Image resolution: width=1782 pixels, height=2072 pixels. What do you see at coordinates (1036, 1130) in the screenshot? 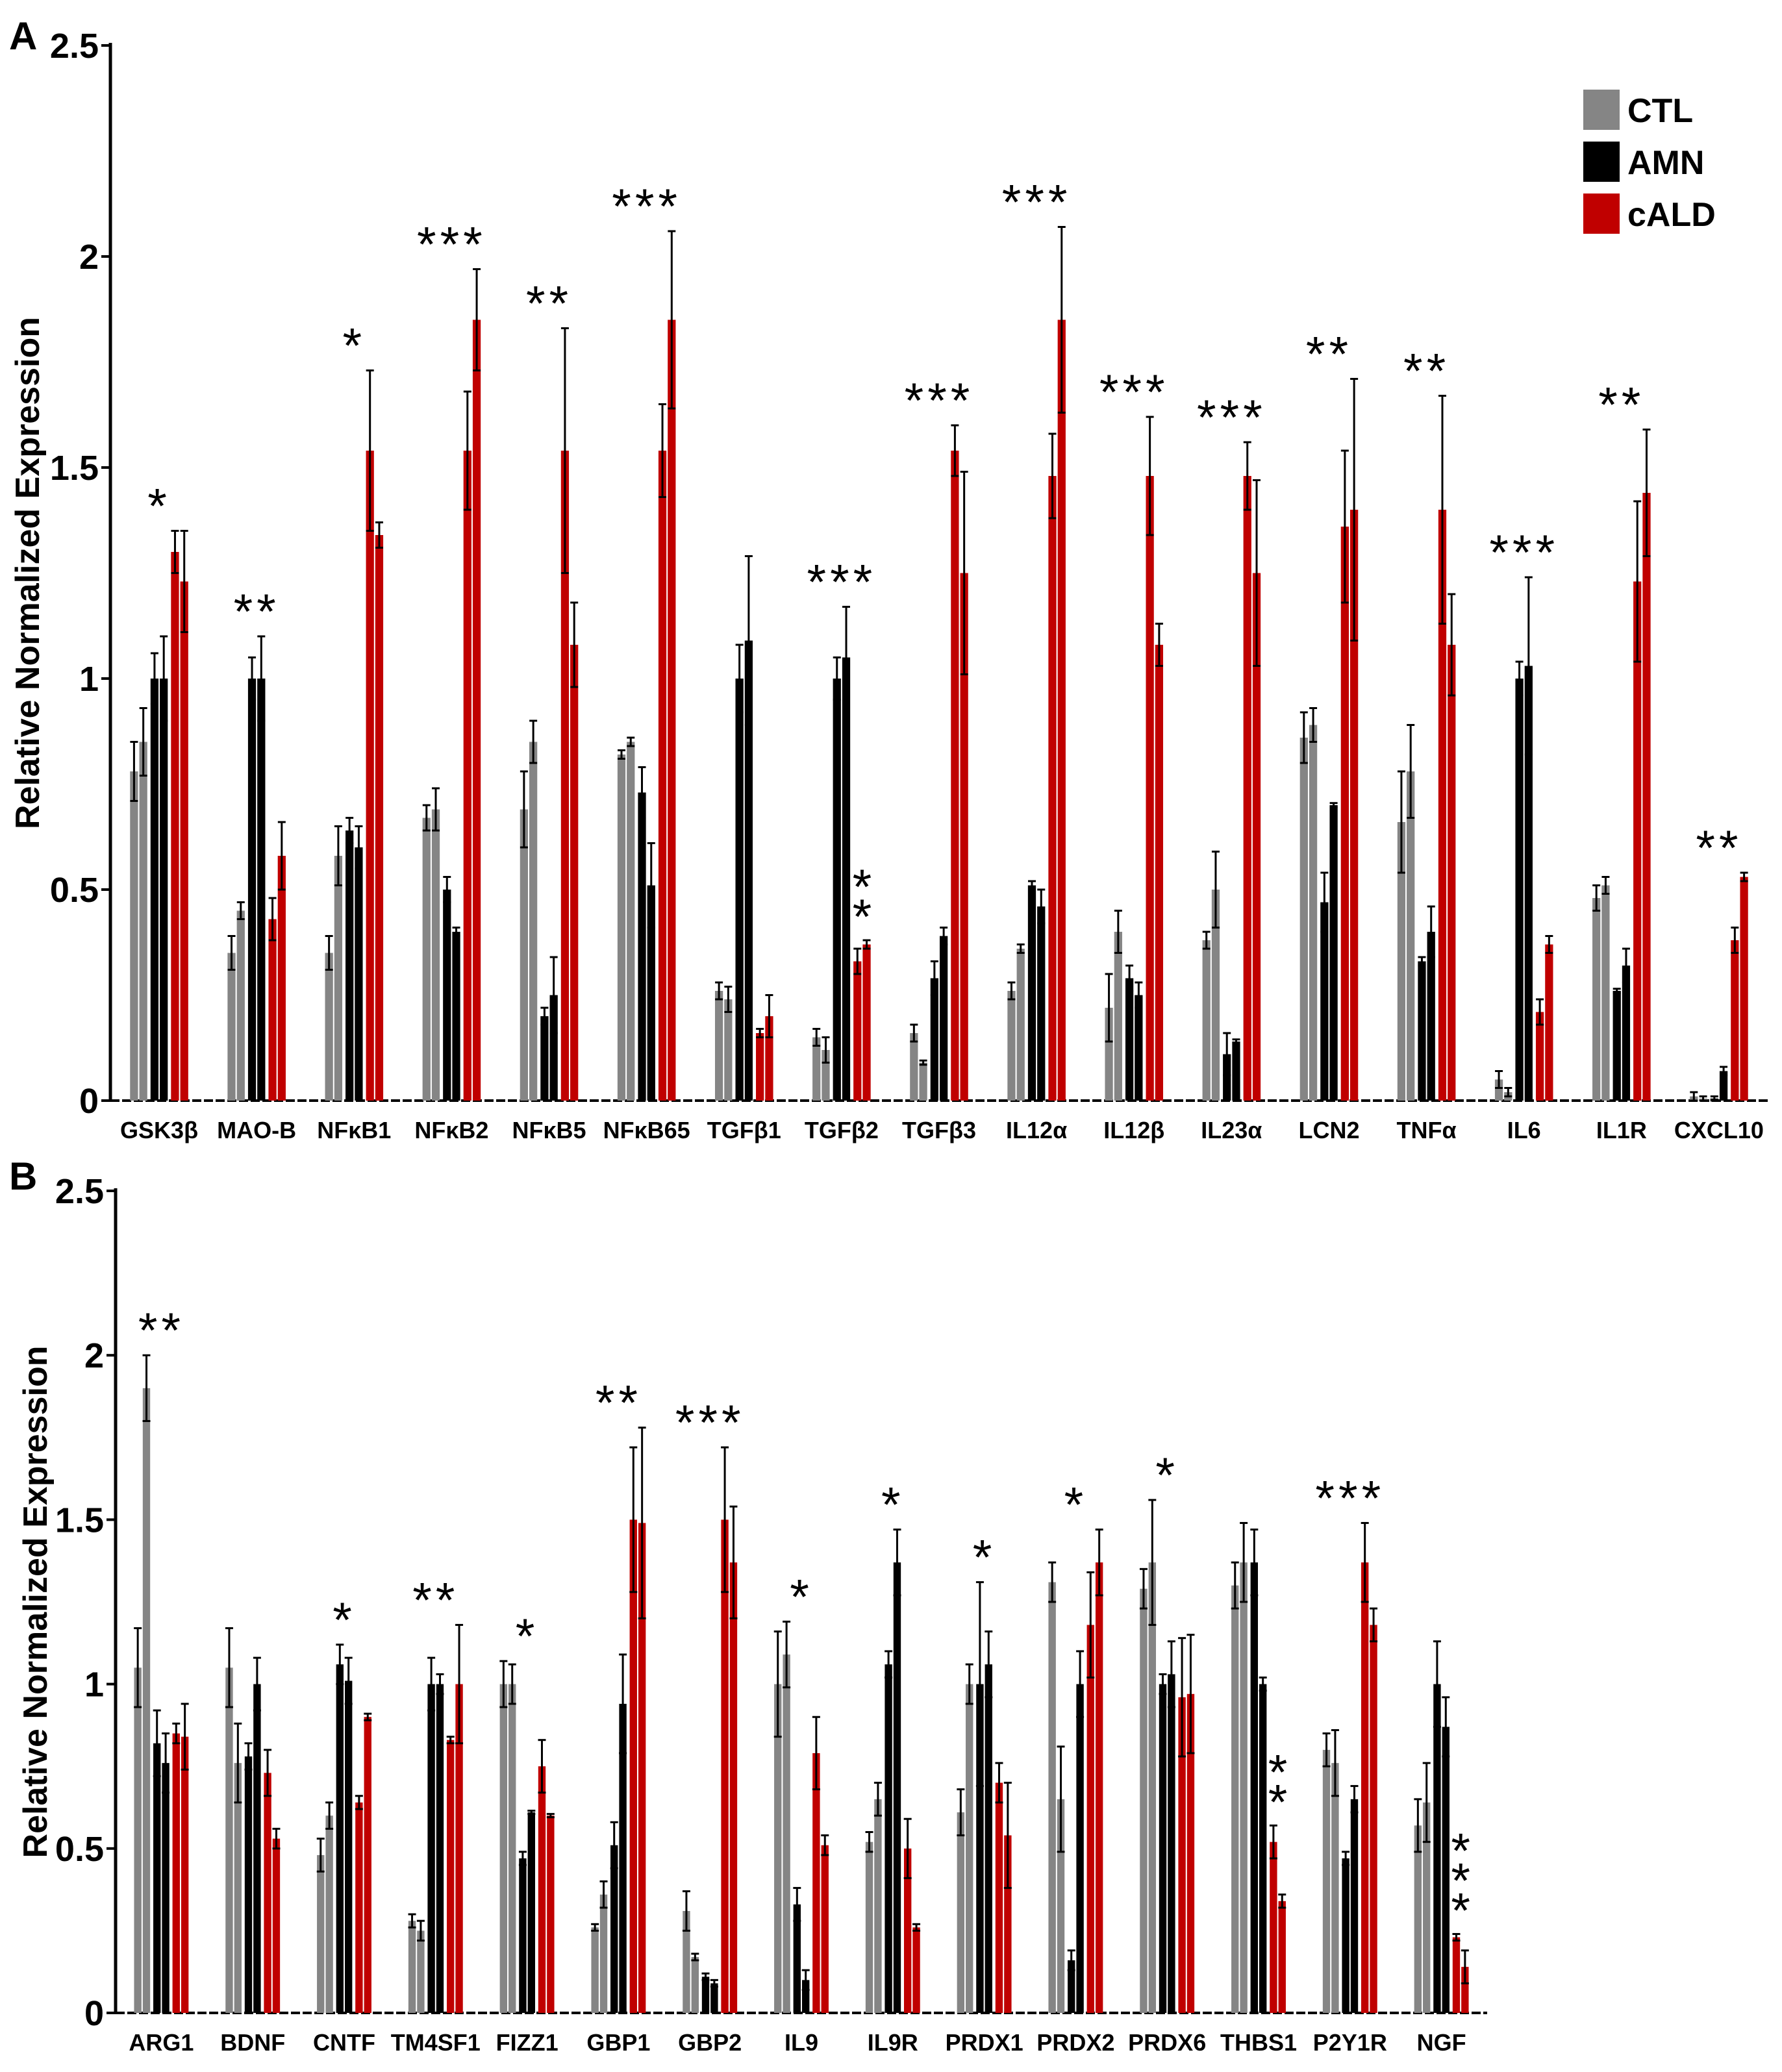
I see `category-label-il12alpha: IL12α` at bounding box center [1036, 1130].